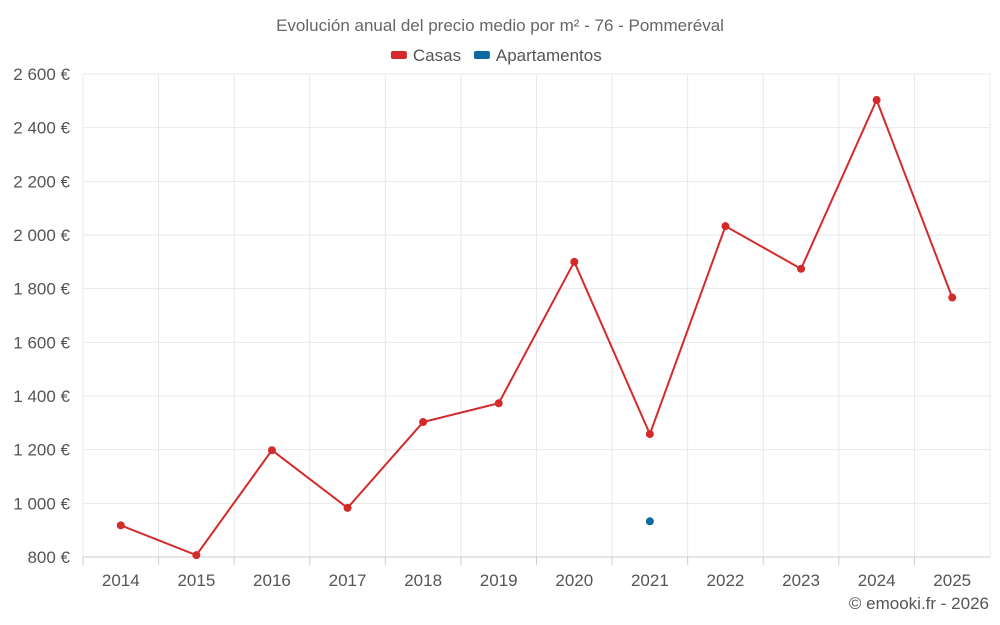 The image size is (1000, 625). What do you see at coordinates (423, 580) in the screenshot?
I see `x-tick-label: 2018` at bounding box center [423, 580].